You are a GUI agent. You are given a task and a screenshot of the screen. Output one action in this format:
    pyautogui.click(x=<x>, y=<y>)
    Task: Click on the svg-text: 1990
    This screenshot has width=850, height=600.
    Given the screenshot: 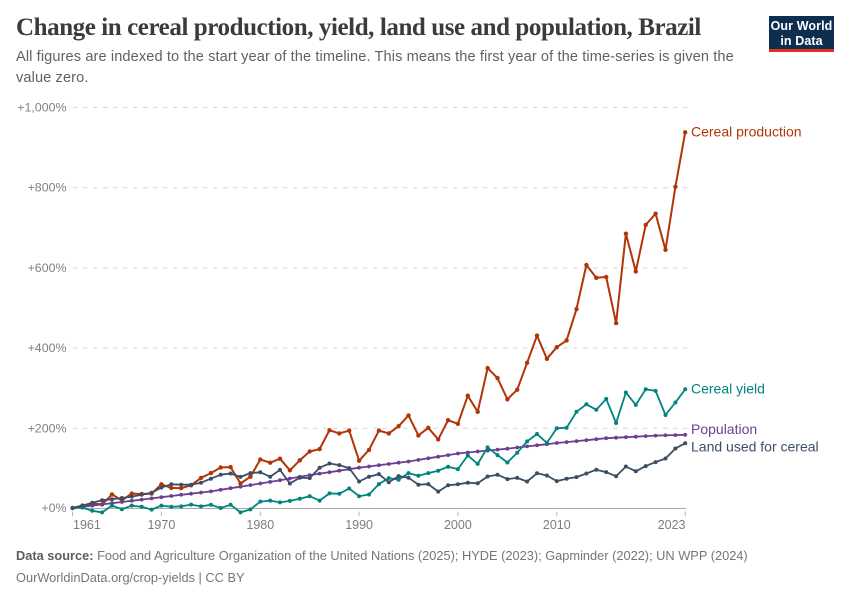 What is the action you would take?
    pyautogui.click(x=359, y=525)
    